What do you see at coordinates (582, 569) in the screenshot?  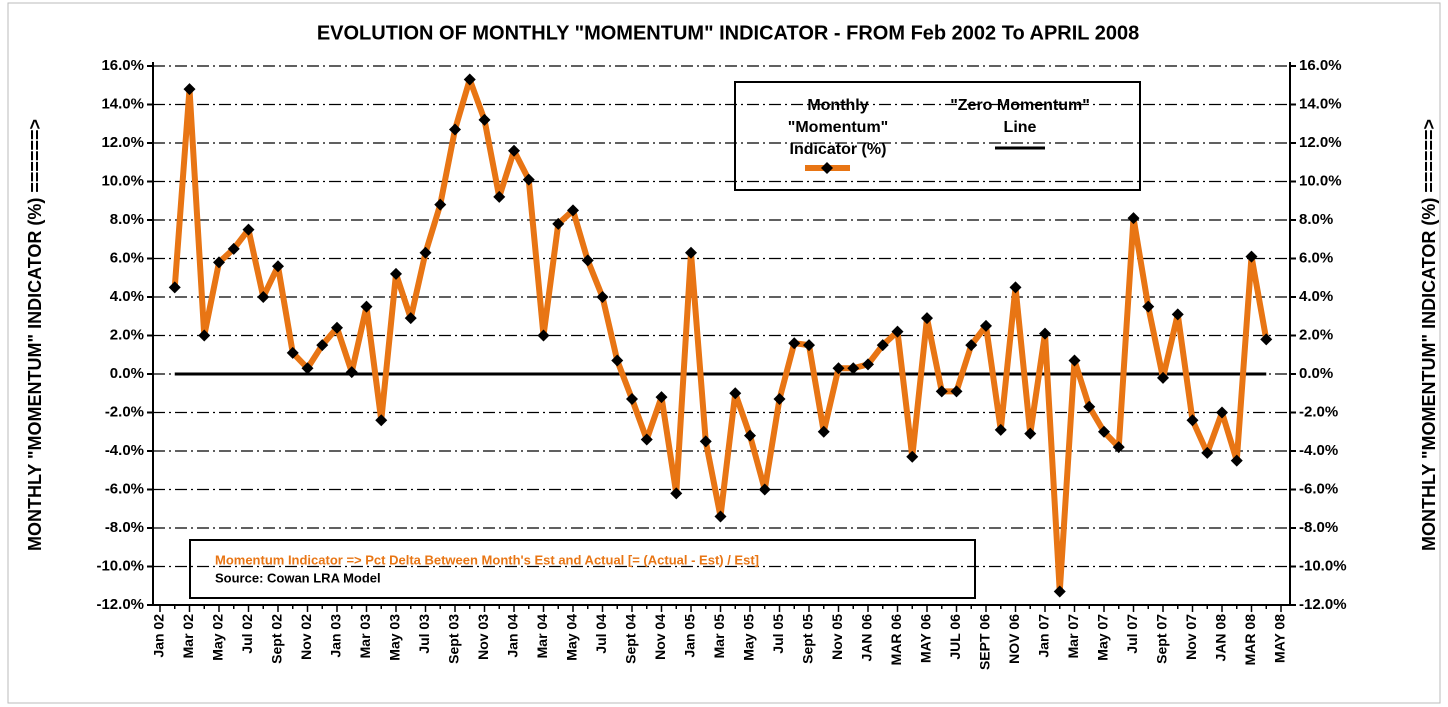 I see `annotation-box` at bounding box center [582, 569].